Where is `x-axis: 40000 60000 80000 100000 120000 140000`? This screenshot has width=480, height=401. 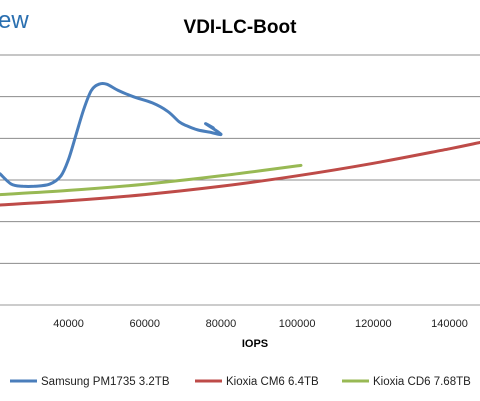
x-axis: 40000 60000 80000 100000 120000 140000 is located at coordinates (260, 324).